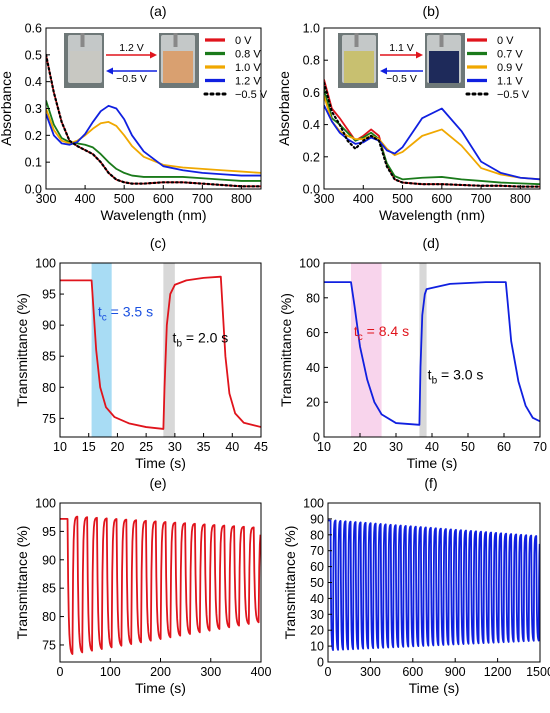 This screenshot has height=713, width=550. Describe the element at coordinates (160, 672) in the screenshot. I see `x-tick-label: 200` at that location.